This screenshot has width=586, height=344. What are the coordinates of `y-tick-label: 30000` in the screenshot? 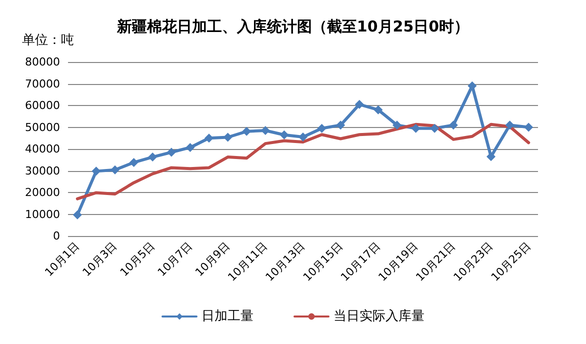 It's located at (42, 171).